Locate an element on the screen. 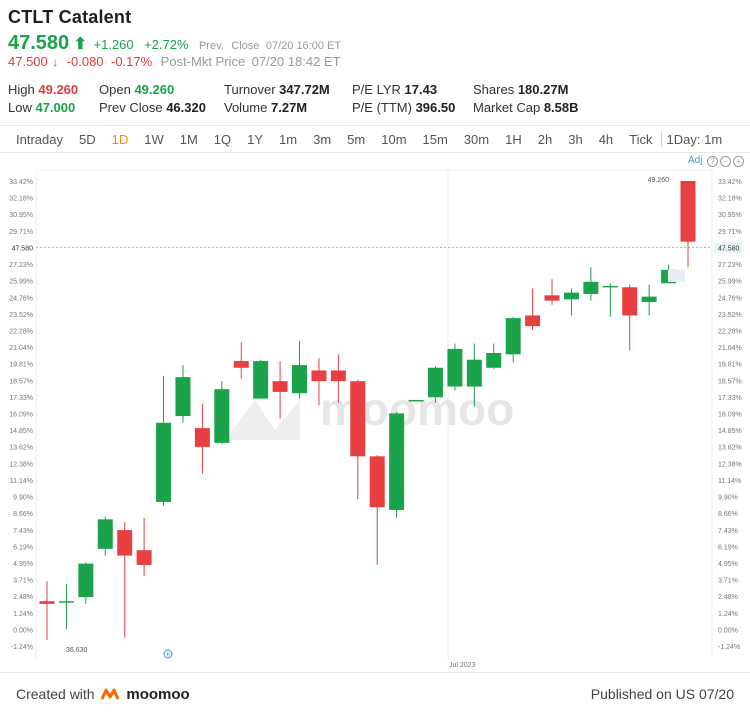 The image size is (750, 715). zoom-out-icon: − is located at coordinates (725, 161).